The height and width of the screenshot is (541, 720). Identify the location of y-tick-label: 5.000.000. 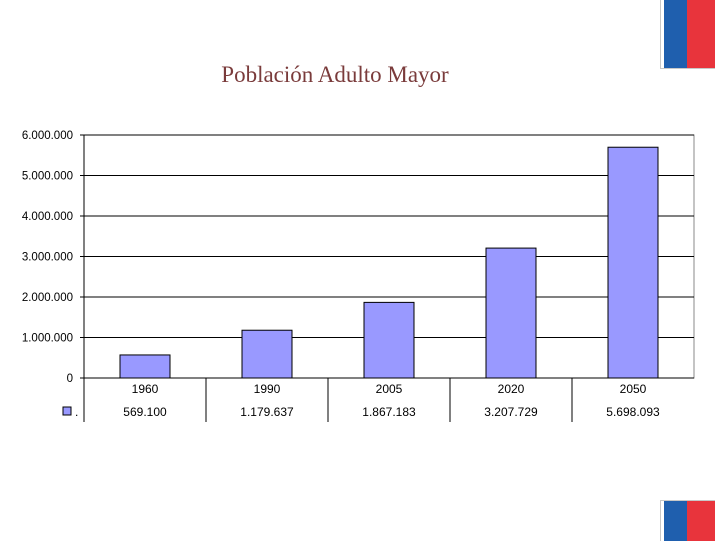
(47, 177).